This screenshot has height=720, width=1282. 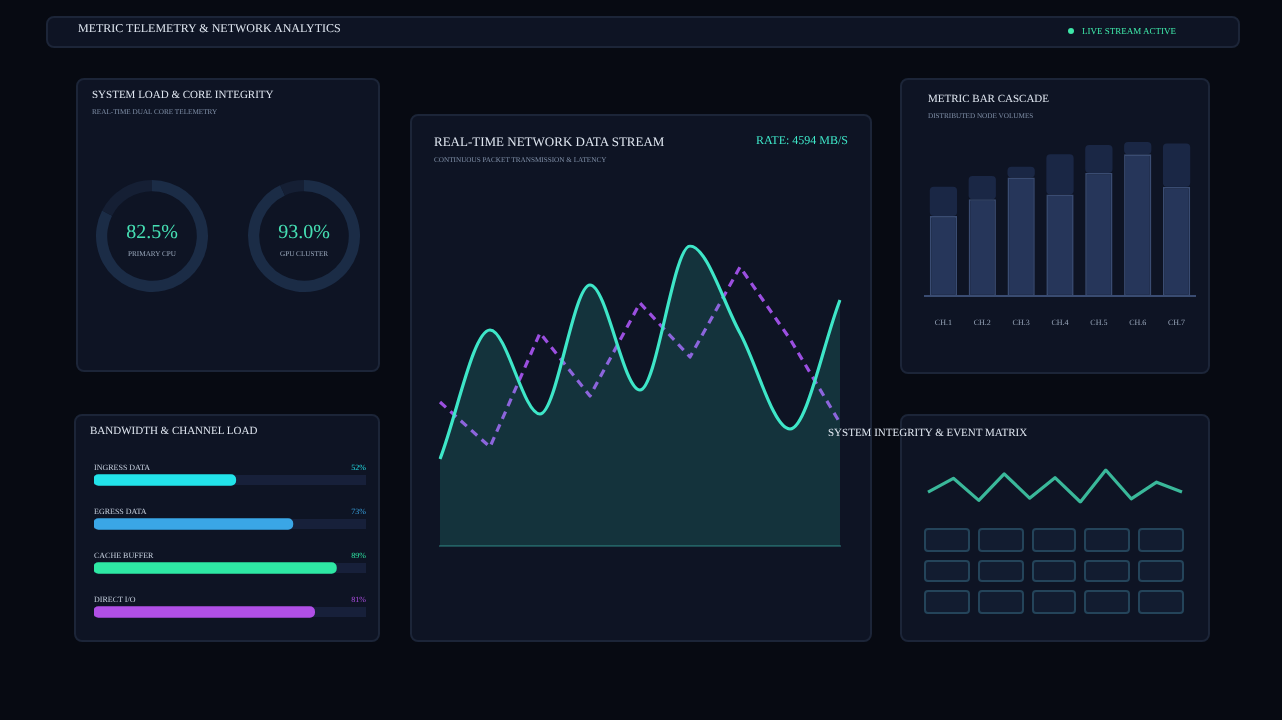 I want to click on data-label: 82.5%, so click(x=152, y=233).